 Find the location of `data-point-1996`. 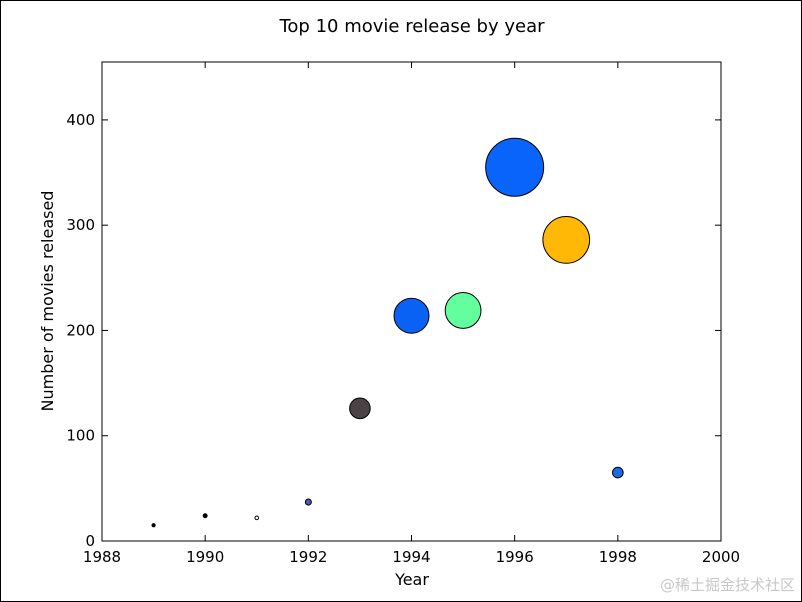

data-point-1996 is located at coordinates (515, 167).